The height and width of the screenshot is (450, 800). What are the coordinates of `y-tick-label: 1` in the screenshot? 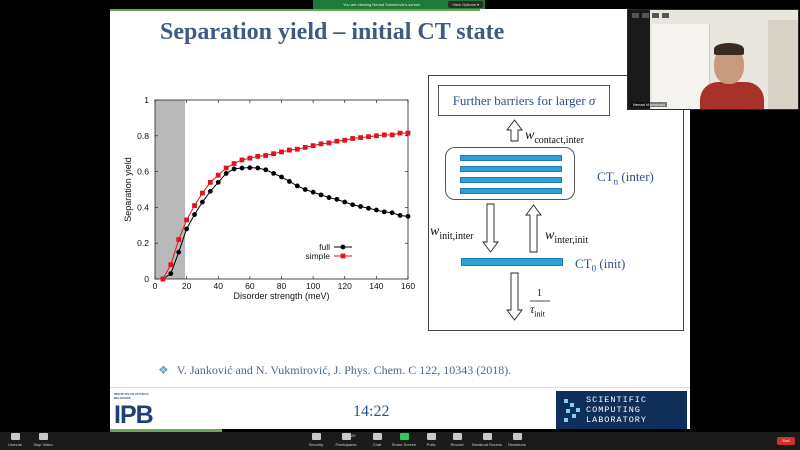 It's located at (146, 100).